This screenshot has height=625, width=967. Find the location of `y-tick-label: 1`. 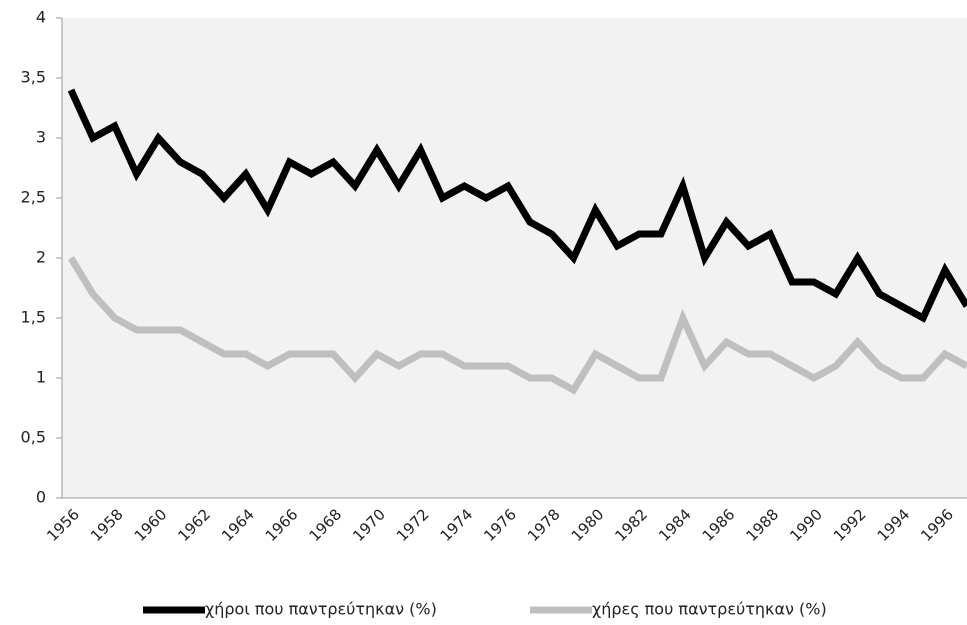

y-tick-label: 1 is located at coordinates (41, 377).